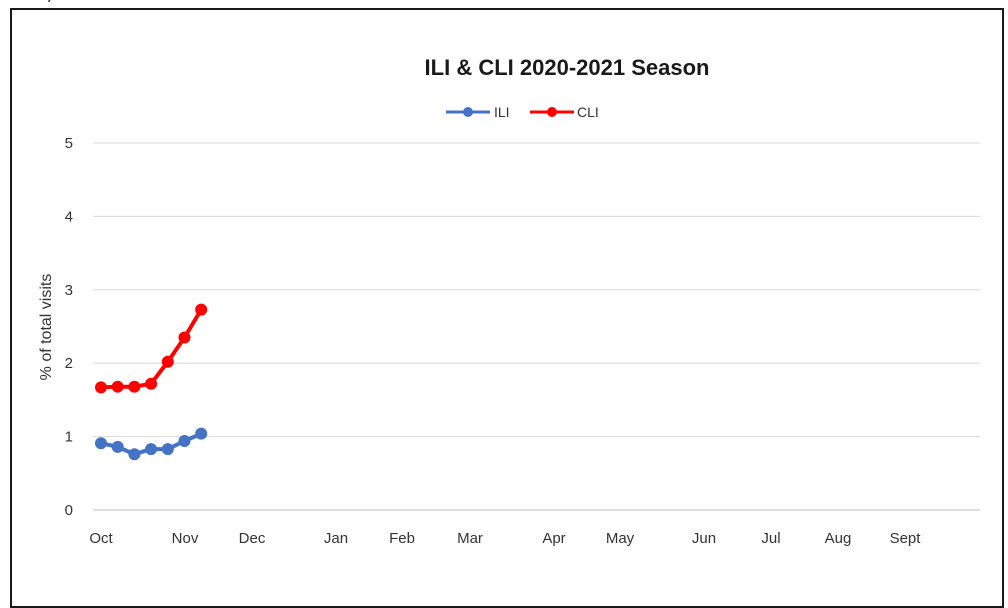 Image resolution: width=1008 pixels, height=608 pixels. I want to click on legend-item-ili: ILI, so click(478, 112).